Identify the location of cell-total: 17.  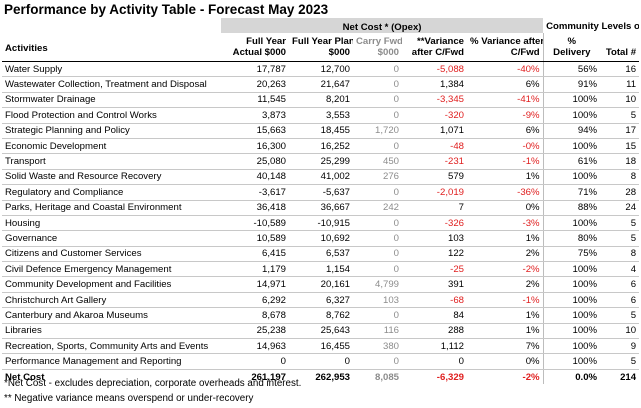
(620, 131).